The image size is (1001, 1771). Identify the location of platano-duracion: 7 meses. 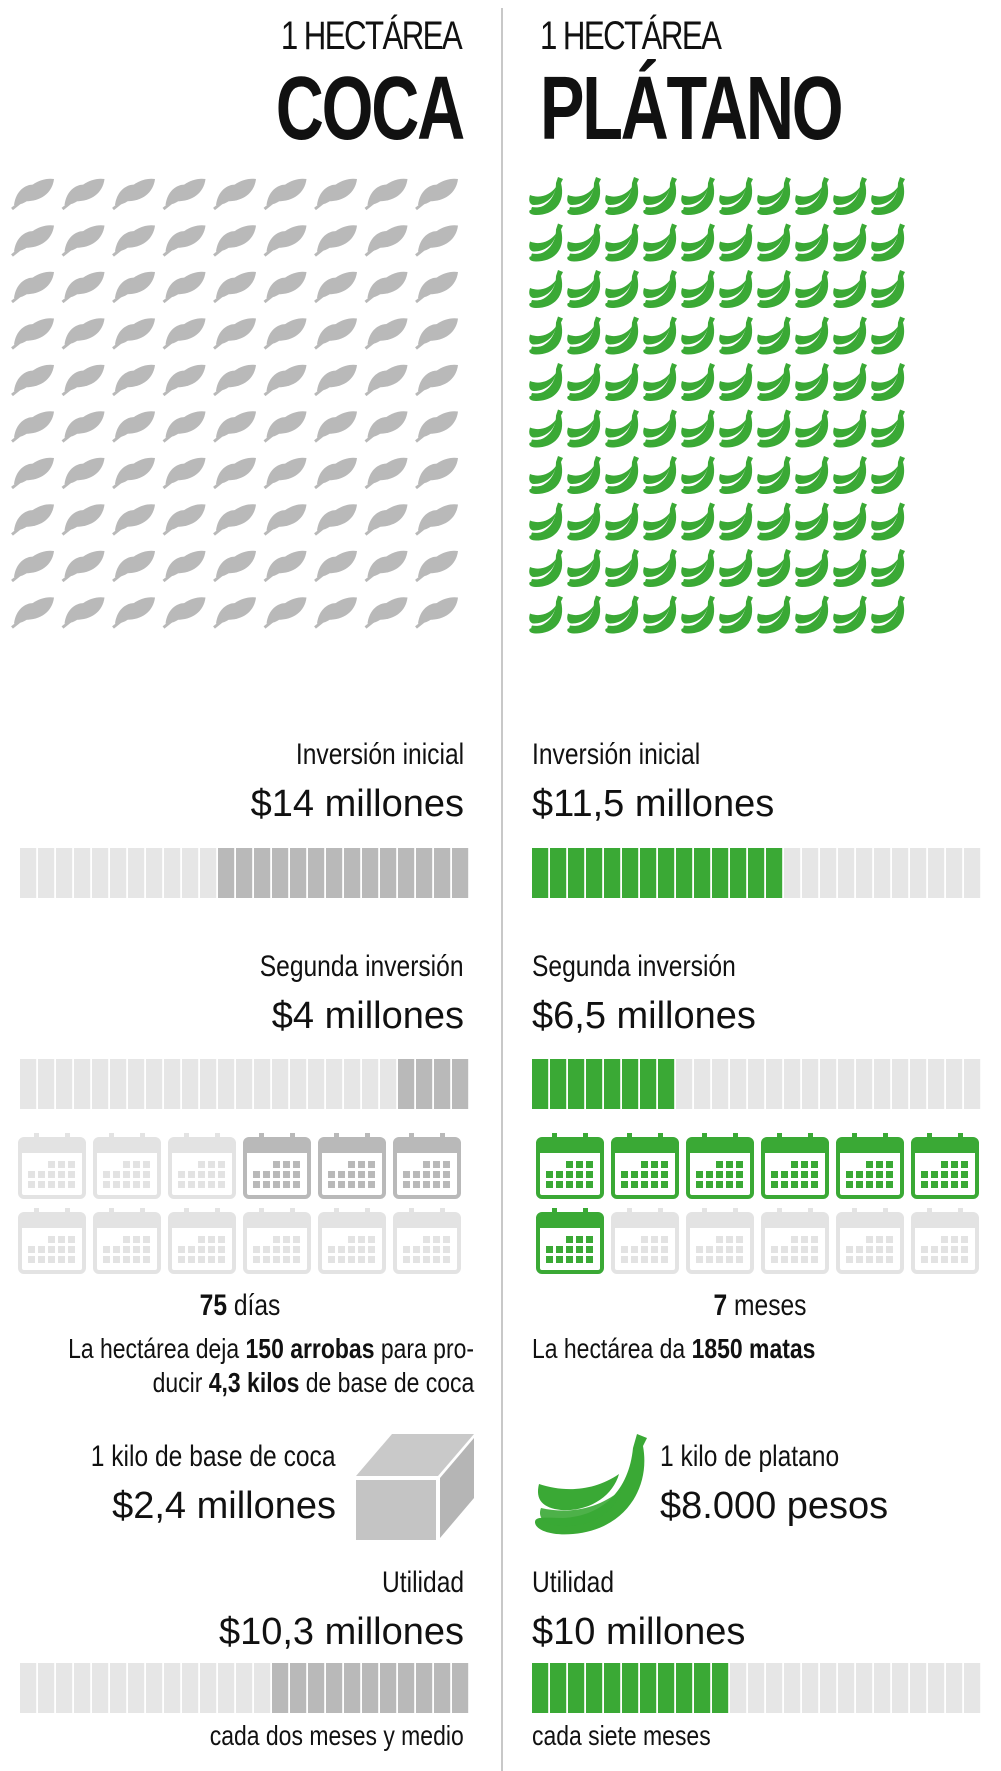
(760, 1306).